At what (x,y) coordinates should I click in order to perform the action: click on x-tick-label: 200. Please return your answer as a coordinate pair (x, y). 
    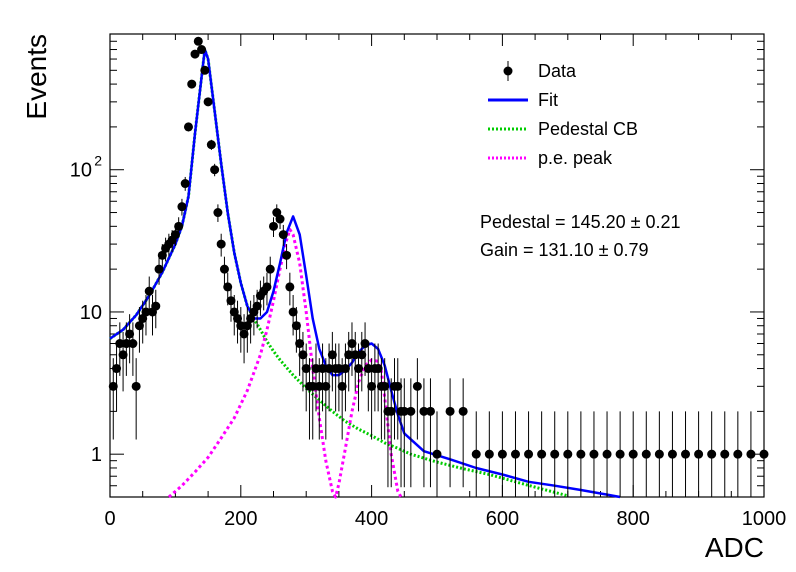
    Looking at the image, I should click on (240, 519).